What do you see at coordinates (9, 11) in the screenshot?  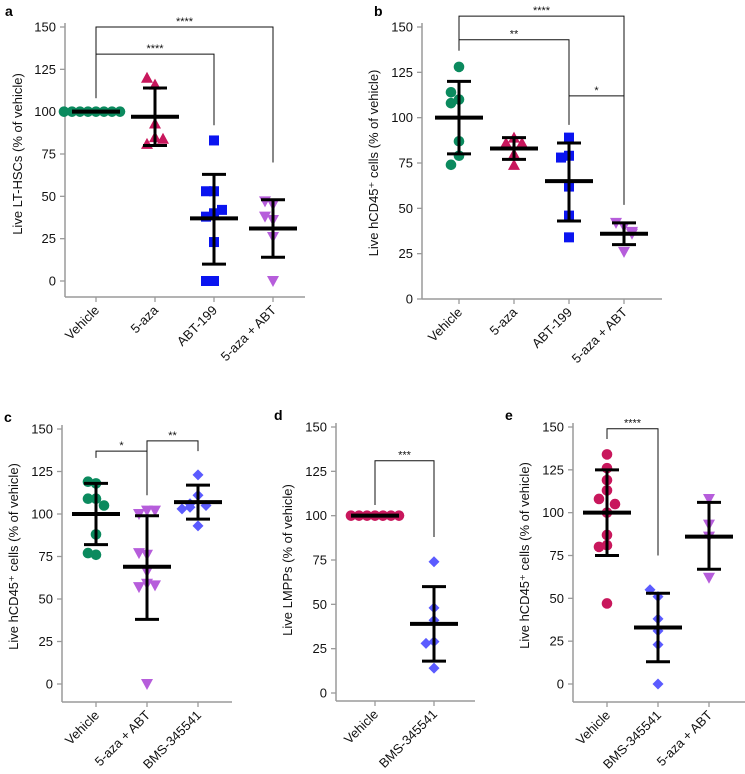 I see `panel-label: a` at bounding box center [9, 11].